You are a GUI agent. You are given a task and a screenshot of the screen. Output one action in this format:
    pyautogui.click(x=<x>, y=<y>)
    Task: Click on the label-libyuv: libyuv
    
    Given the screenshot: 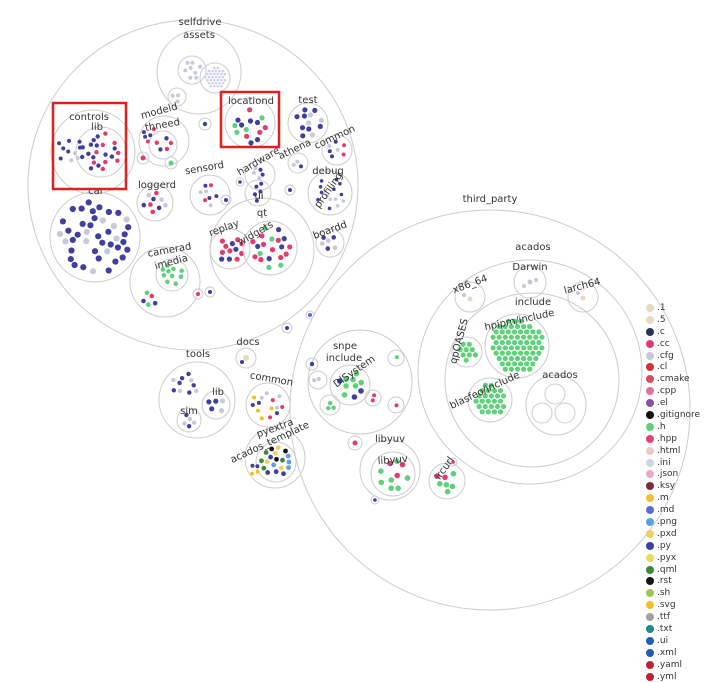 What is the action you would take?
    pyautogui.click(x=390, y=439)
    